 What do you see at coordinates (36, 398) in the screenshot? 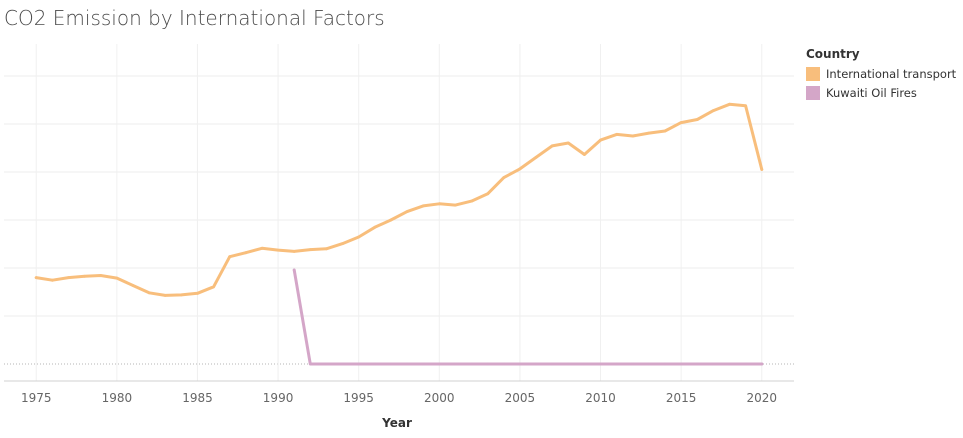
I see `x-tick-label: 1975` at bounding box center [36, 398].